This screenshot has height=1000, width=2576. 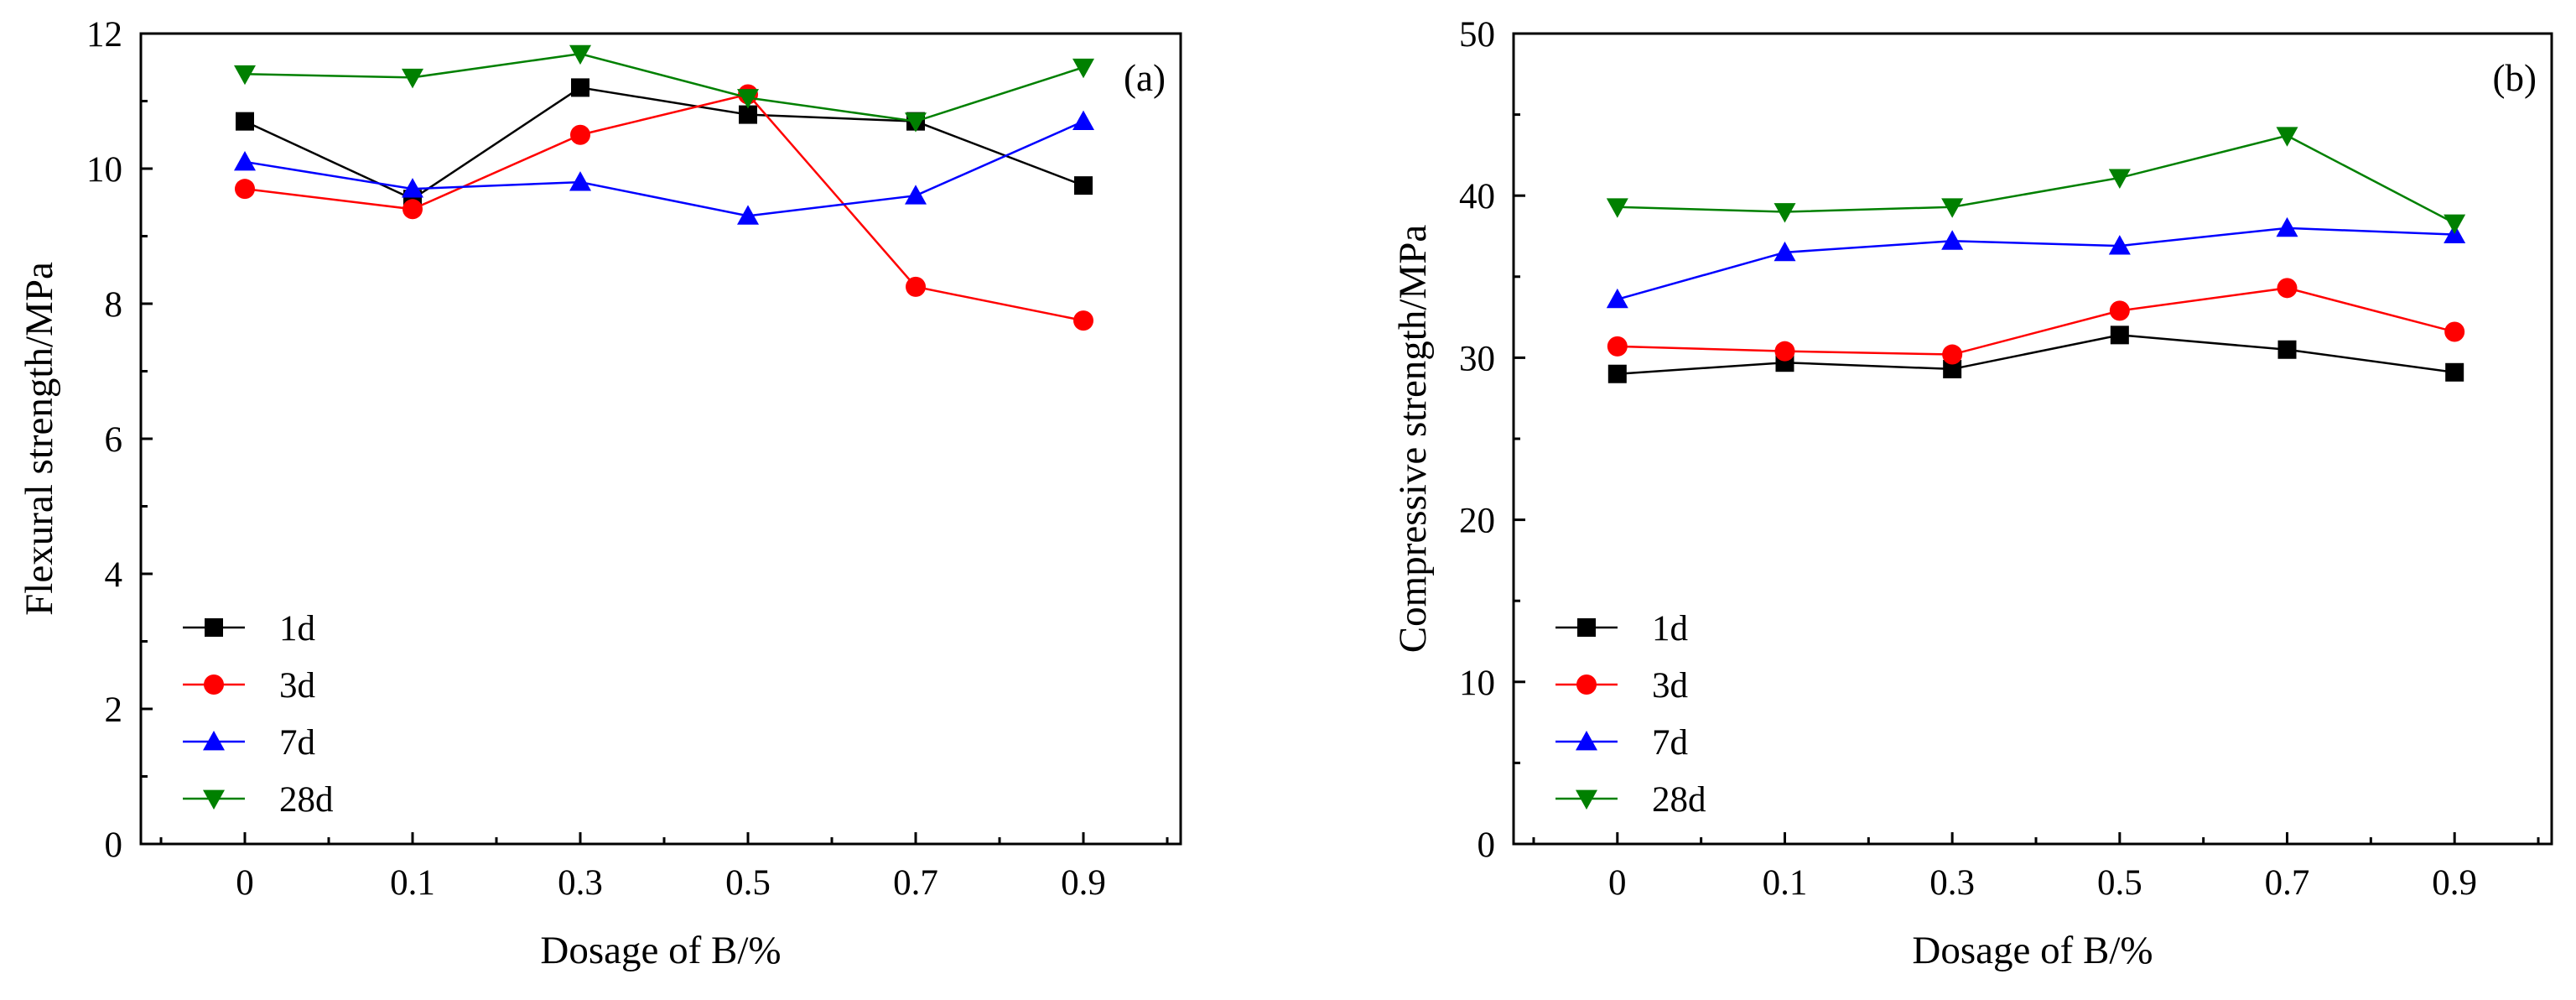 What do you see at coordinates (114, 710) in the screenshot?
I see `y-tick-label: 2` at bounding box center [114, 710].